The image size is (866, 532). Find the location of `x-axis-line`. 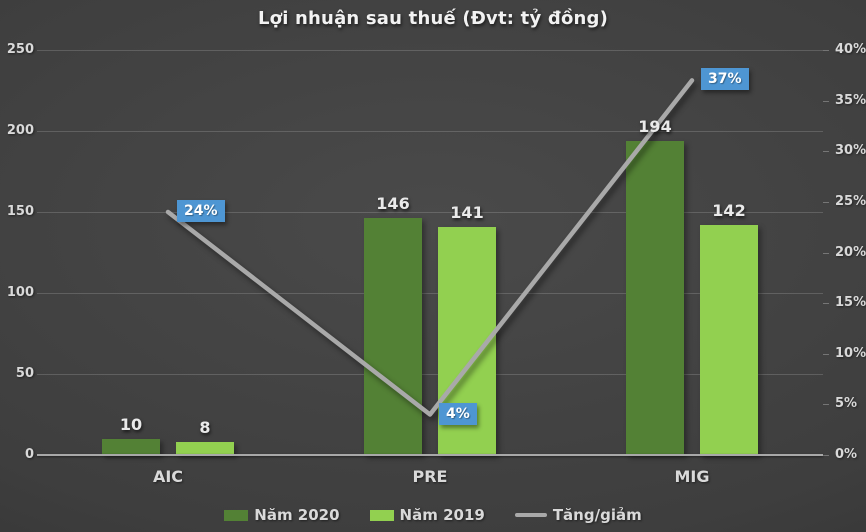

x-axis-line is located at coordinates (430, 455).